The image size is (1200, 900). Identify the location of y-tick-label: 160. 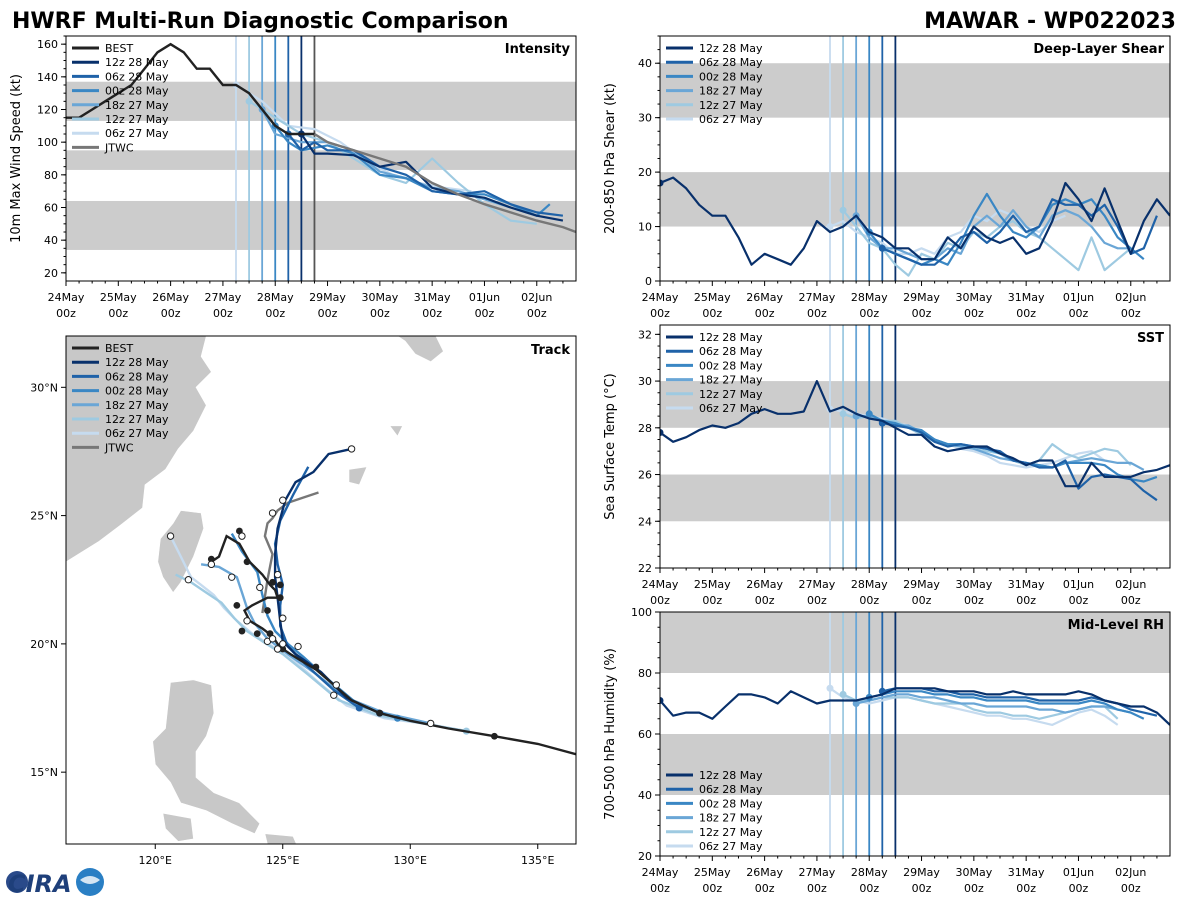
(47, 44).